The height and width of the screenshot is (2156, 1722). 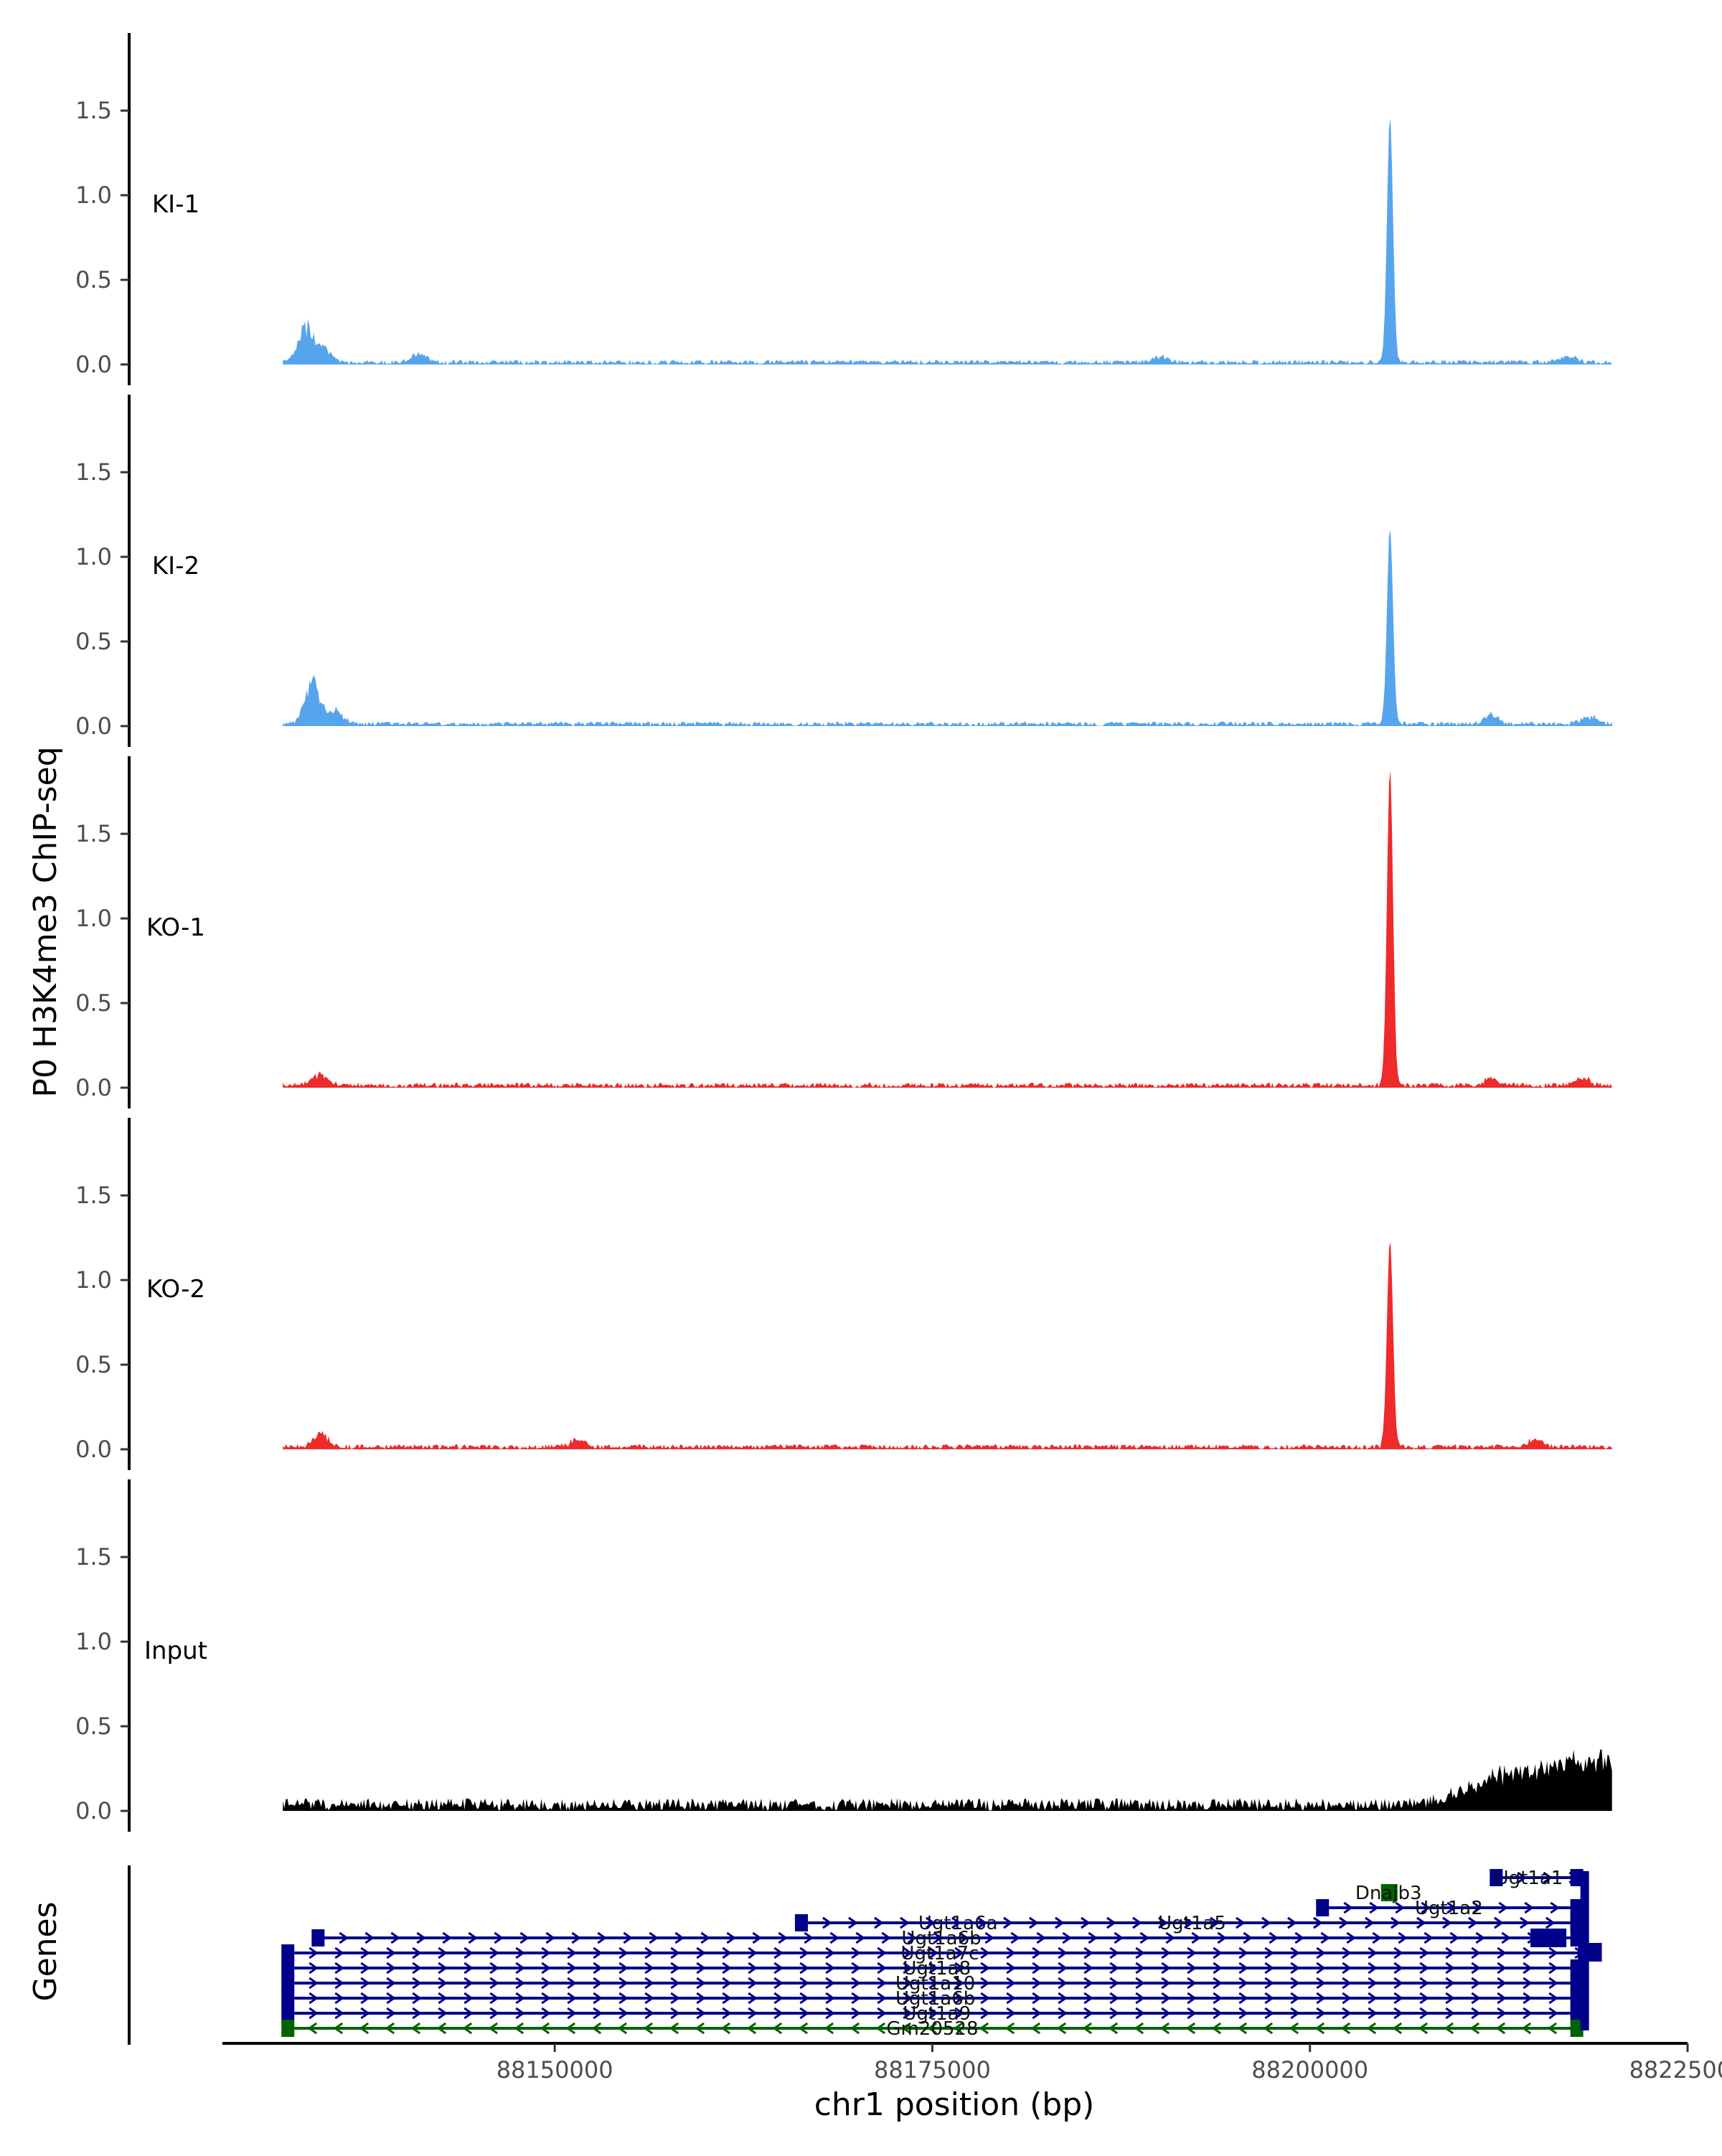 I want to click on gene-name-label: Ugt1a7c, so click(x=940, y=1953).